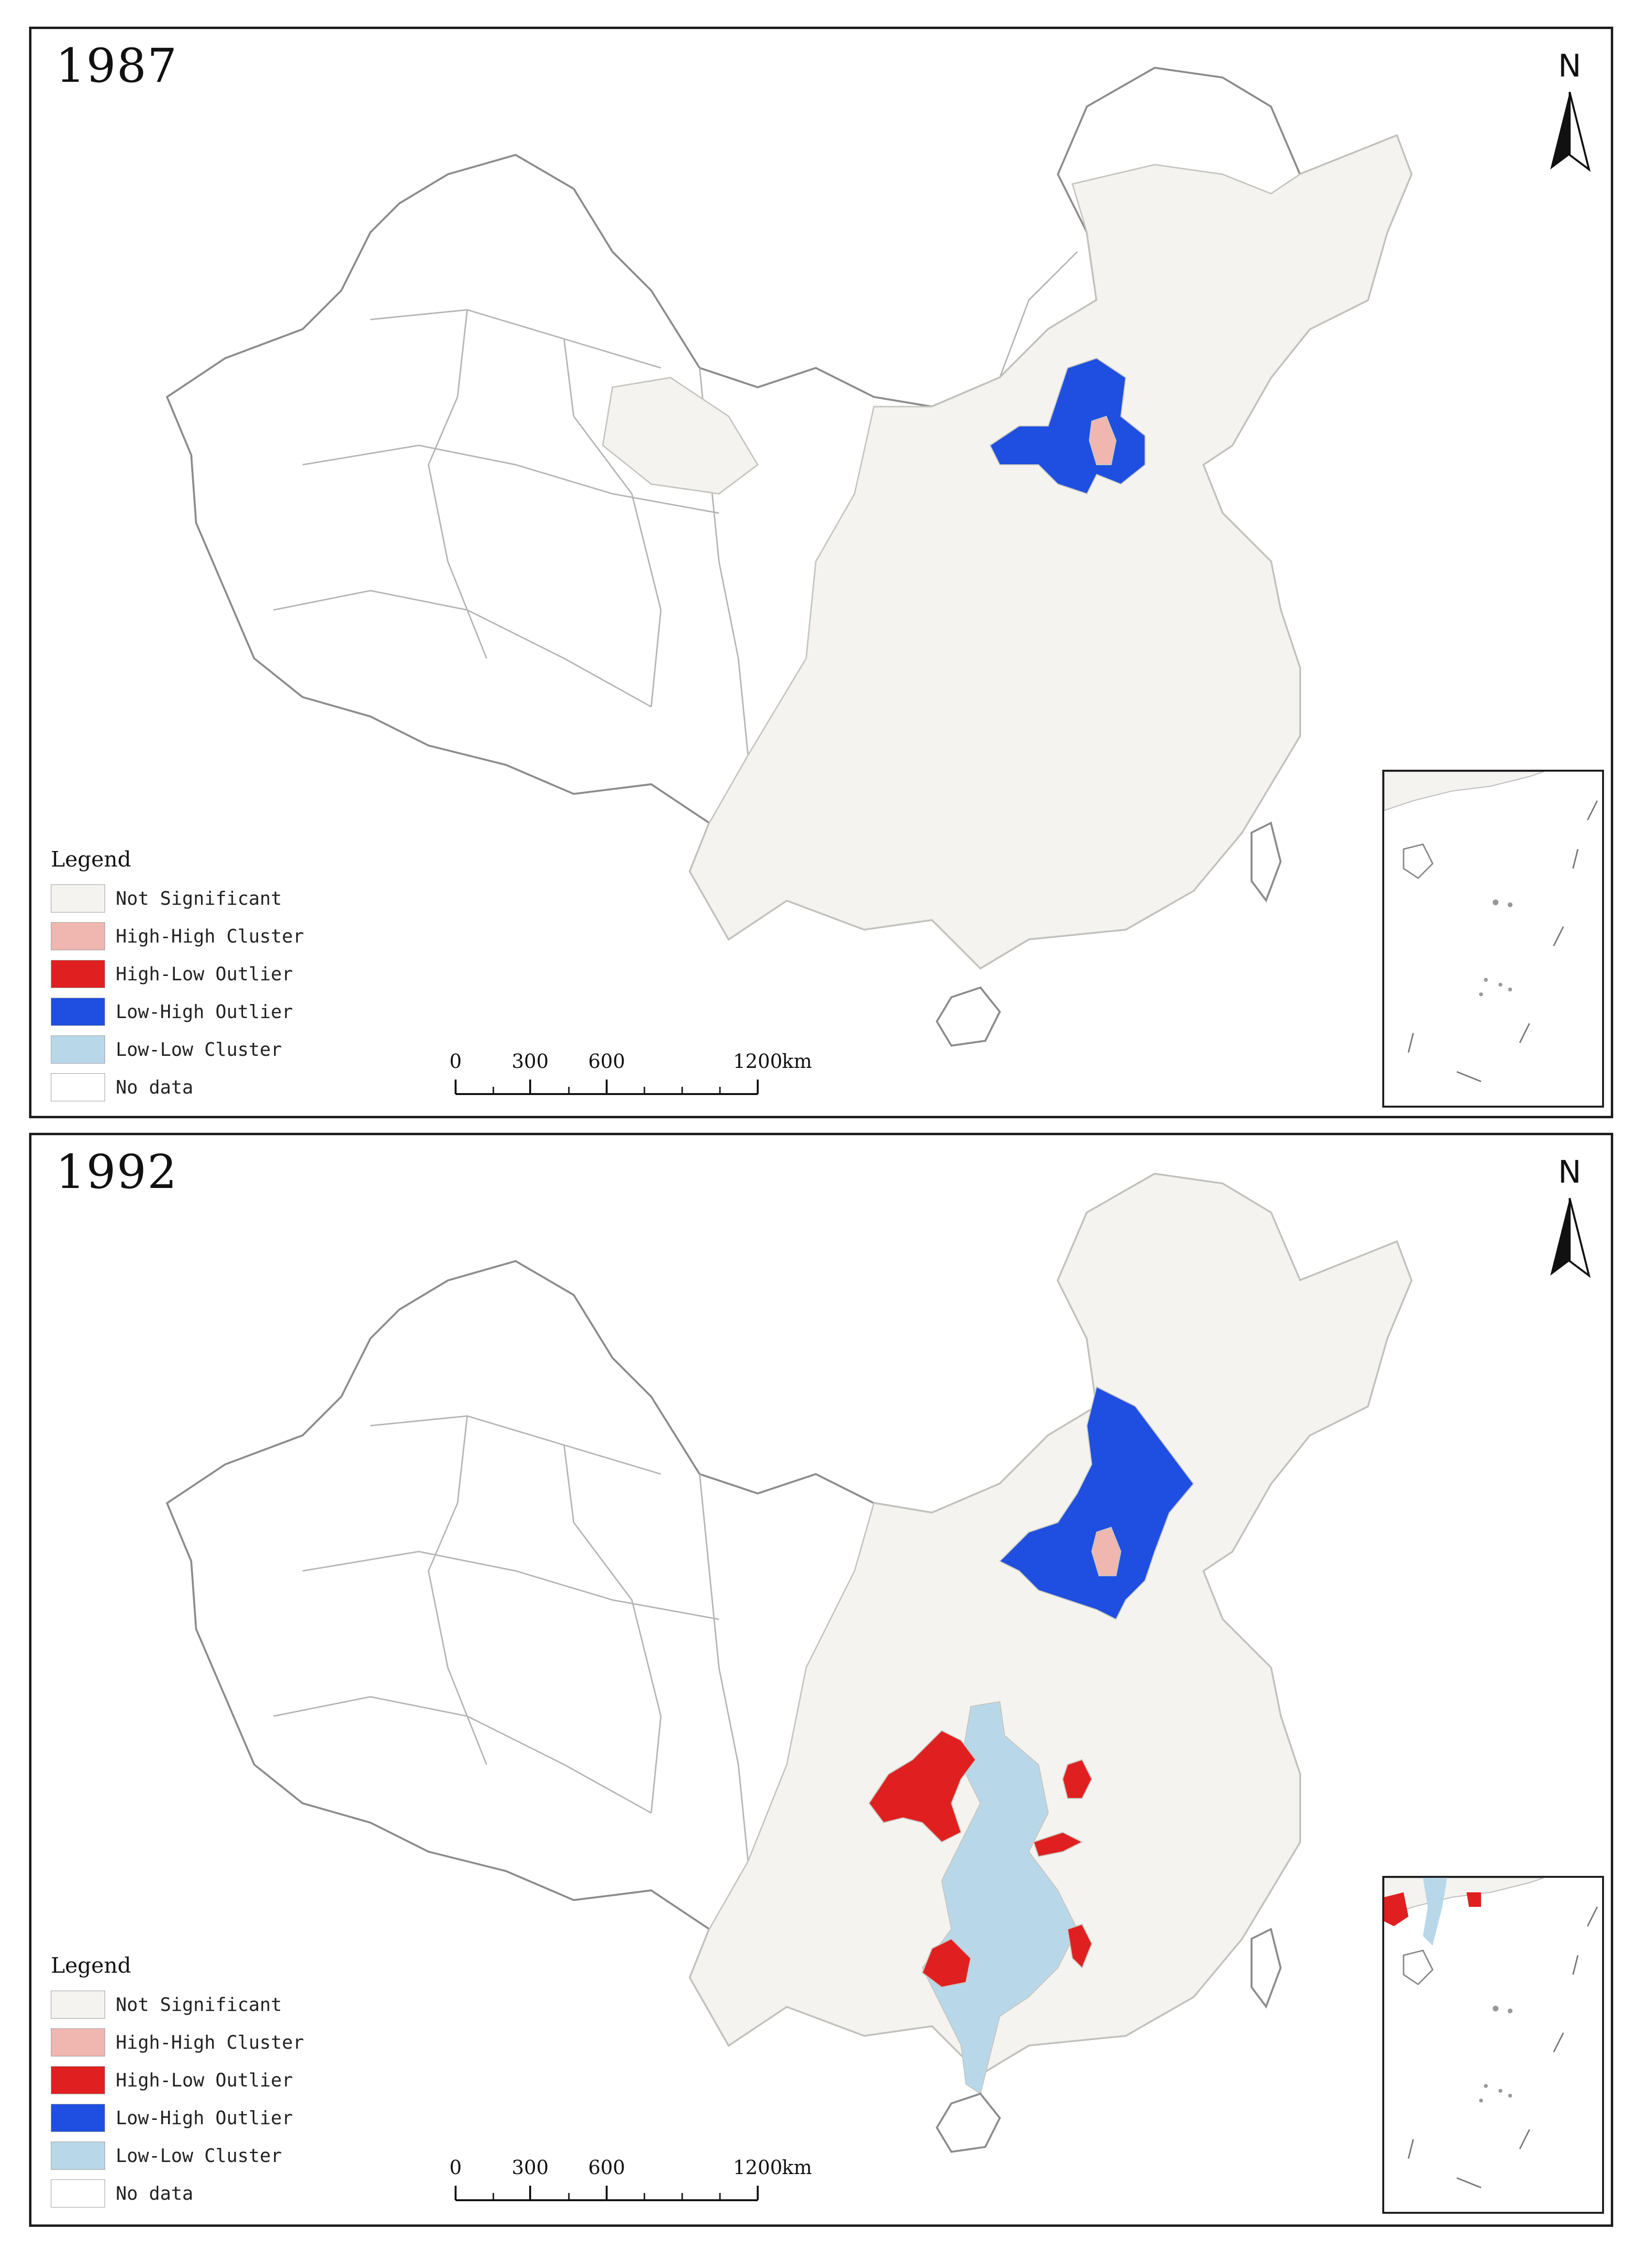 This screenshot has height=2268, width=1635. What do you see at coordinates (999, 1898) in the screenshot?
I see `region-low-low-cluster` at bounding box center [999, 1898].